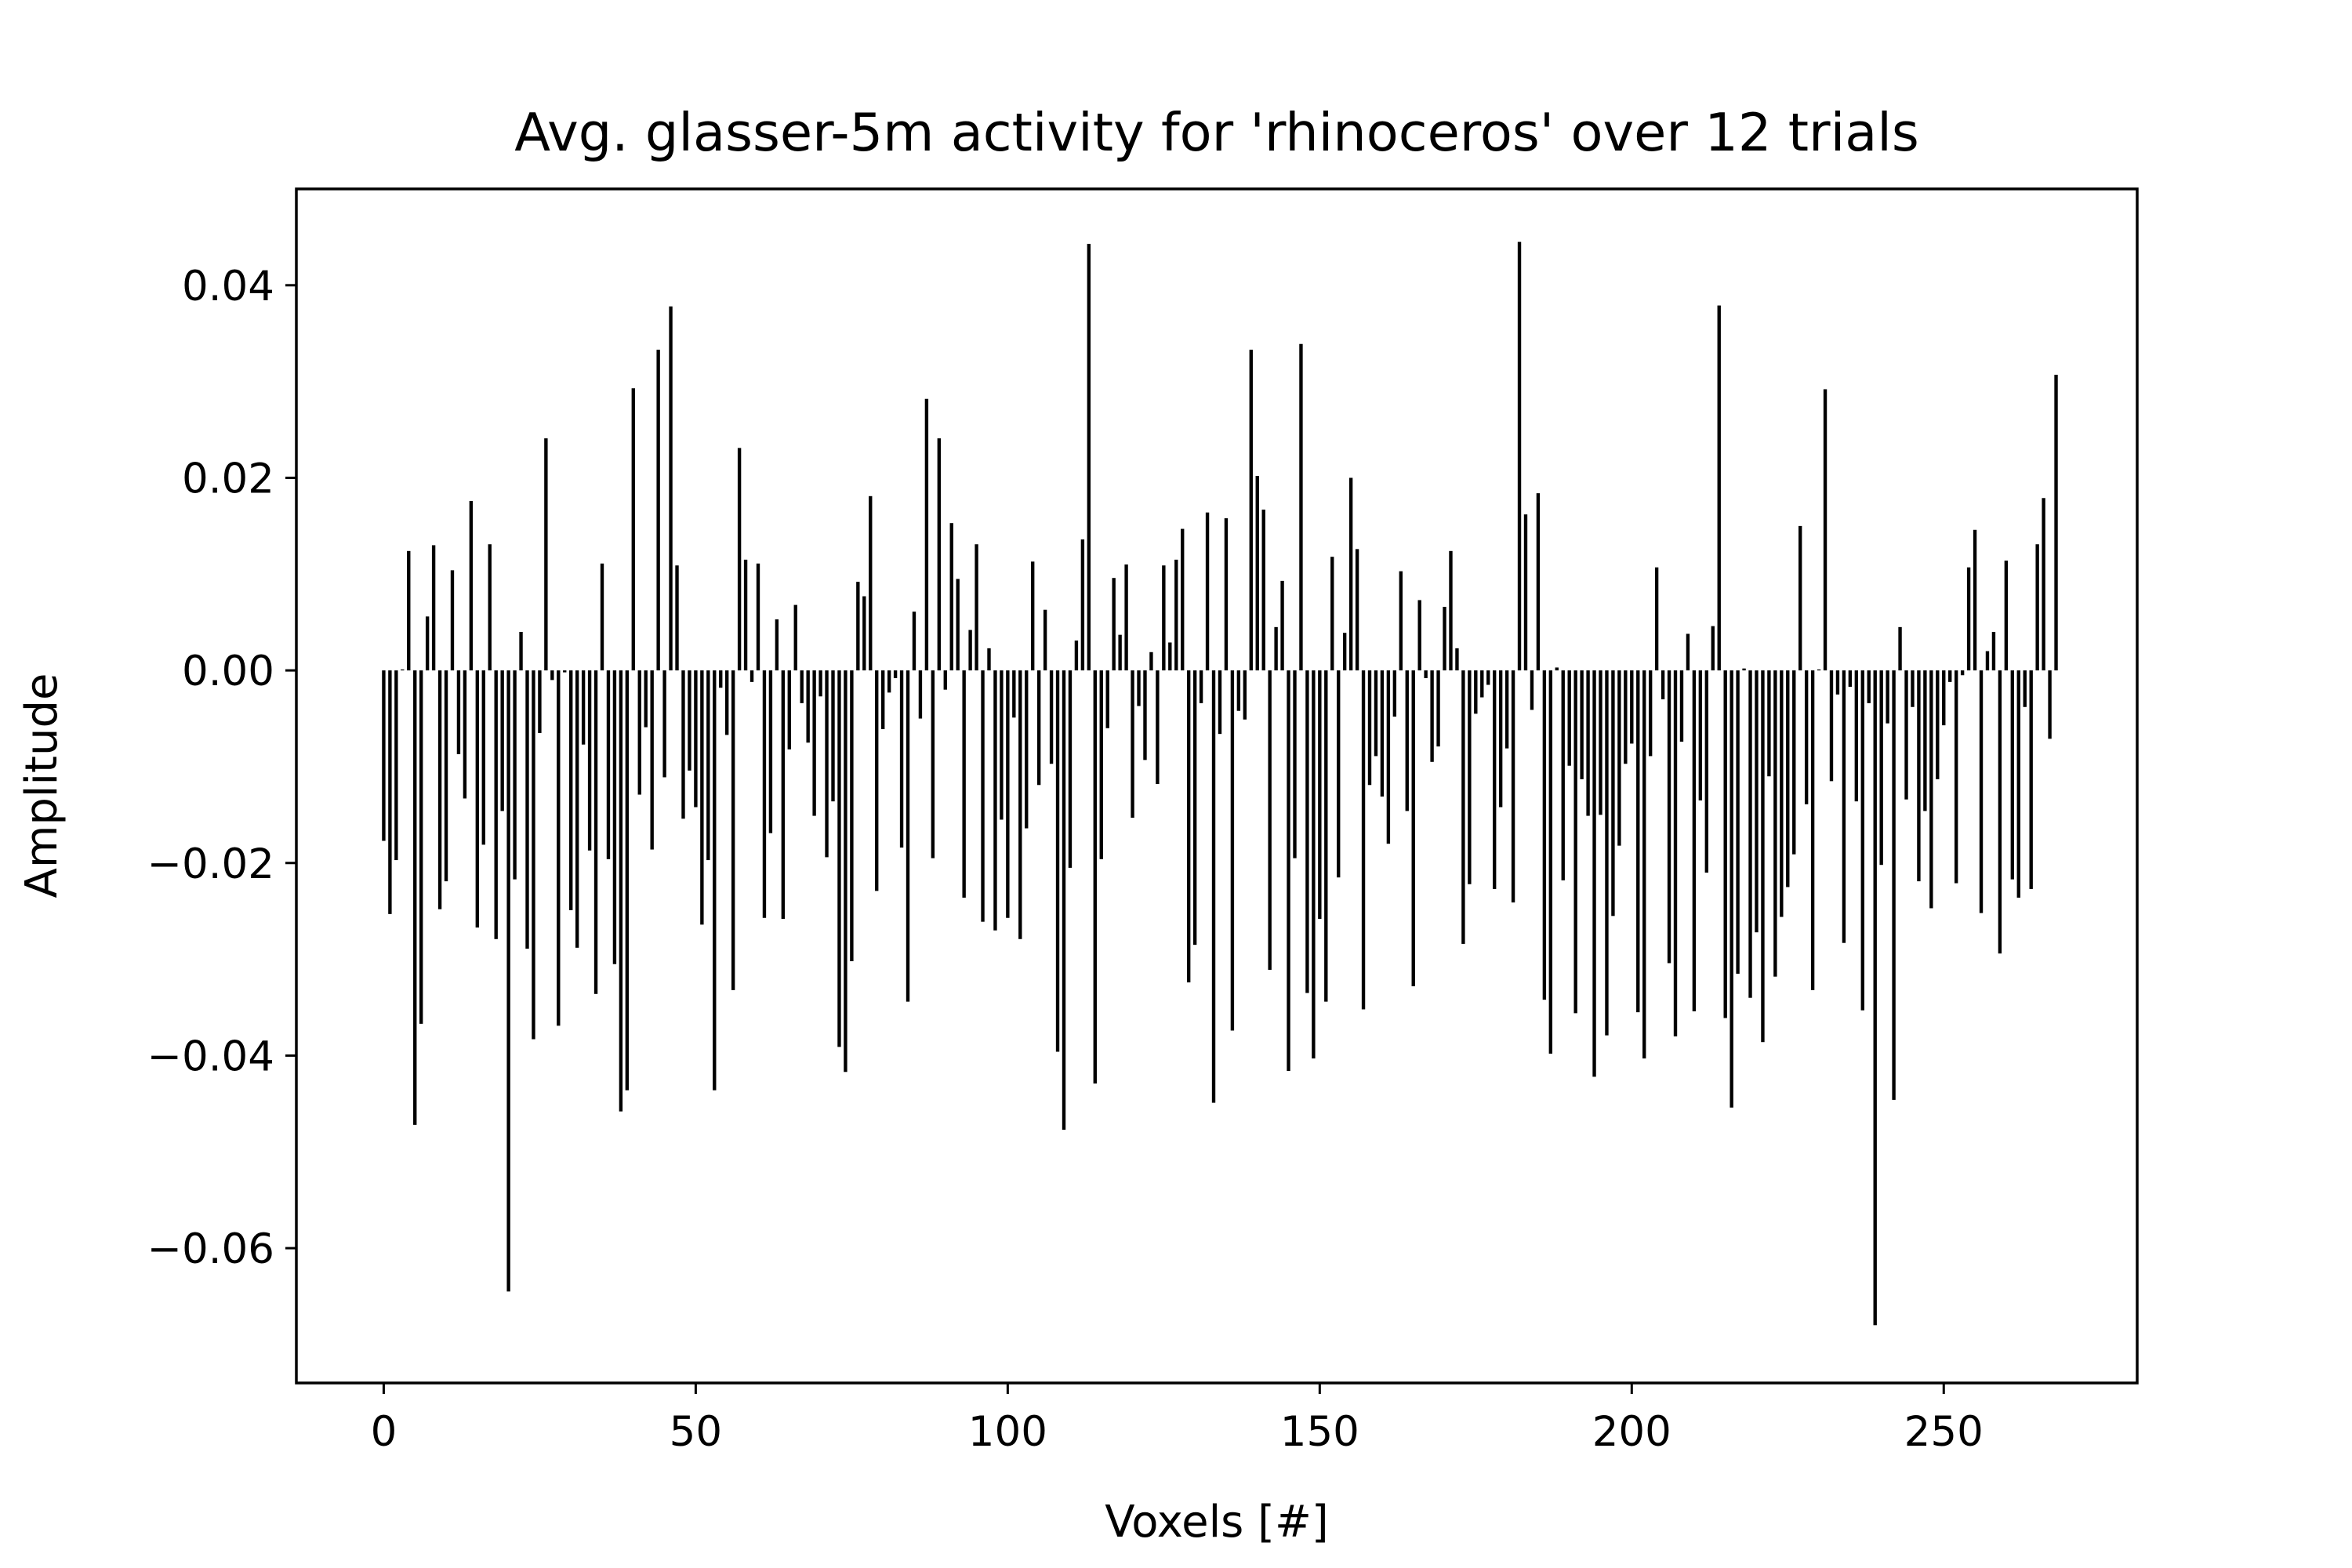  What do you see at coordinates (1177, 1419) in the screenshot?
I see `x-axis-ticks: 0 50 100 150 200 250` at bounding box center [1177, 1419].